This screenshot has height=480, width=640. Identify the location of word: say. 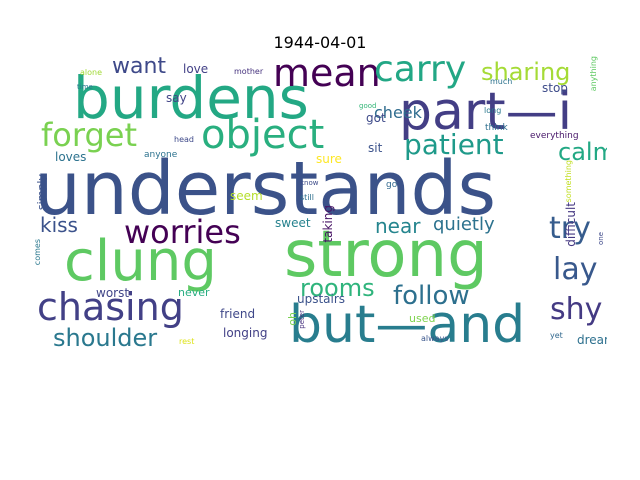
(176, 98).